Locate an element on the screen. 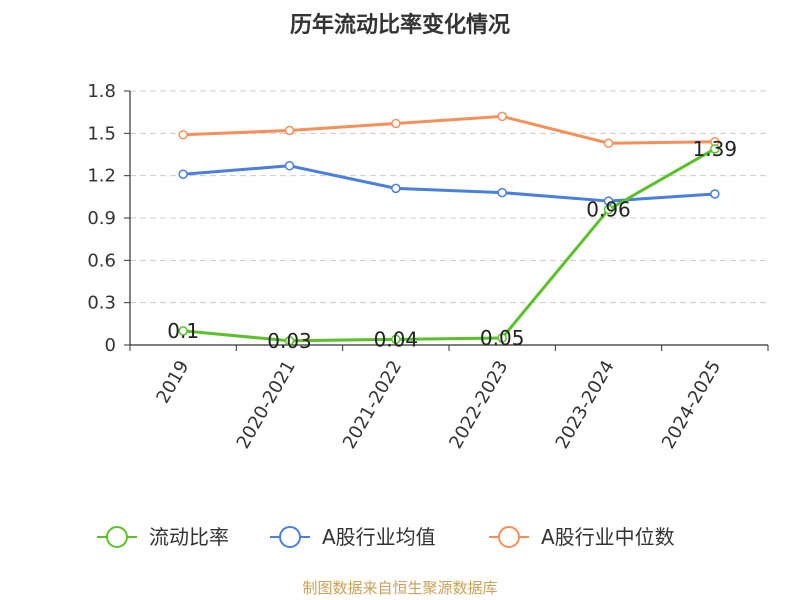  legend-item-1: A股行业均值 is located at coordinates (353, 537).